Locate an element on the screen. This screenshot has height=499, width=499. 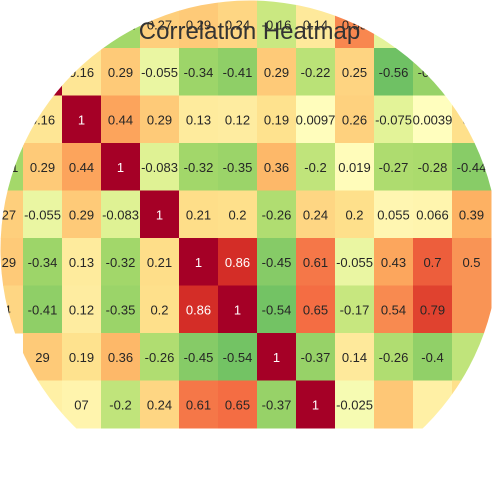
cell-value-label: -0.37 is located at coordinates (277, 404).